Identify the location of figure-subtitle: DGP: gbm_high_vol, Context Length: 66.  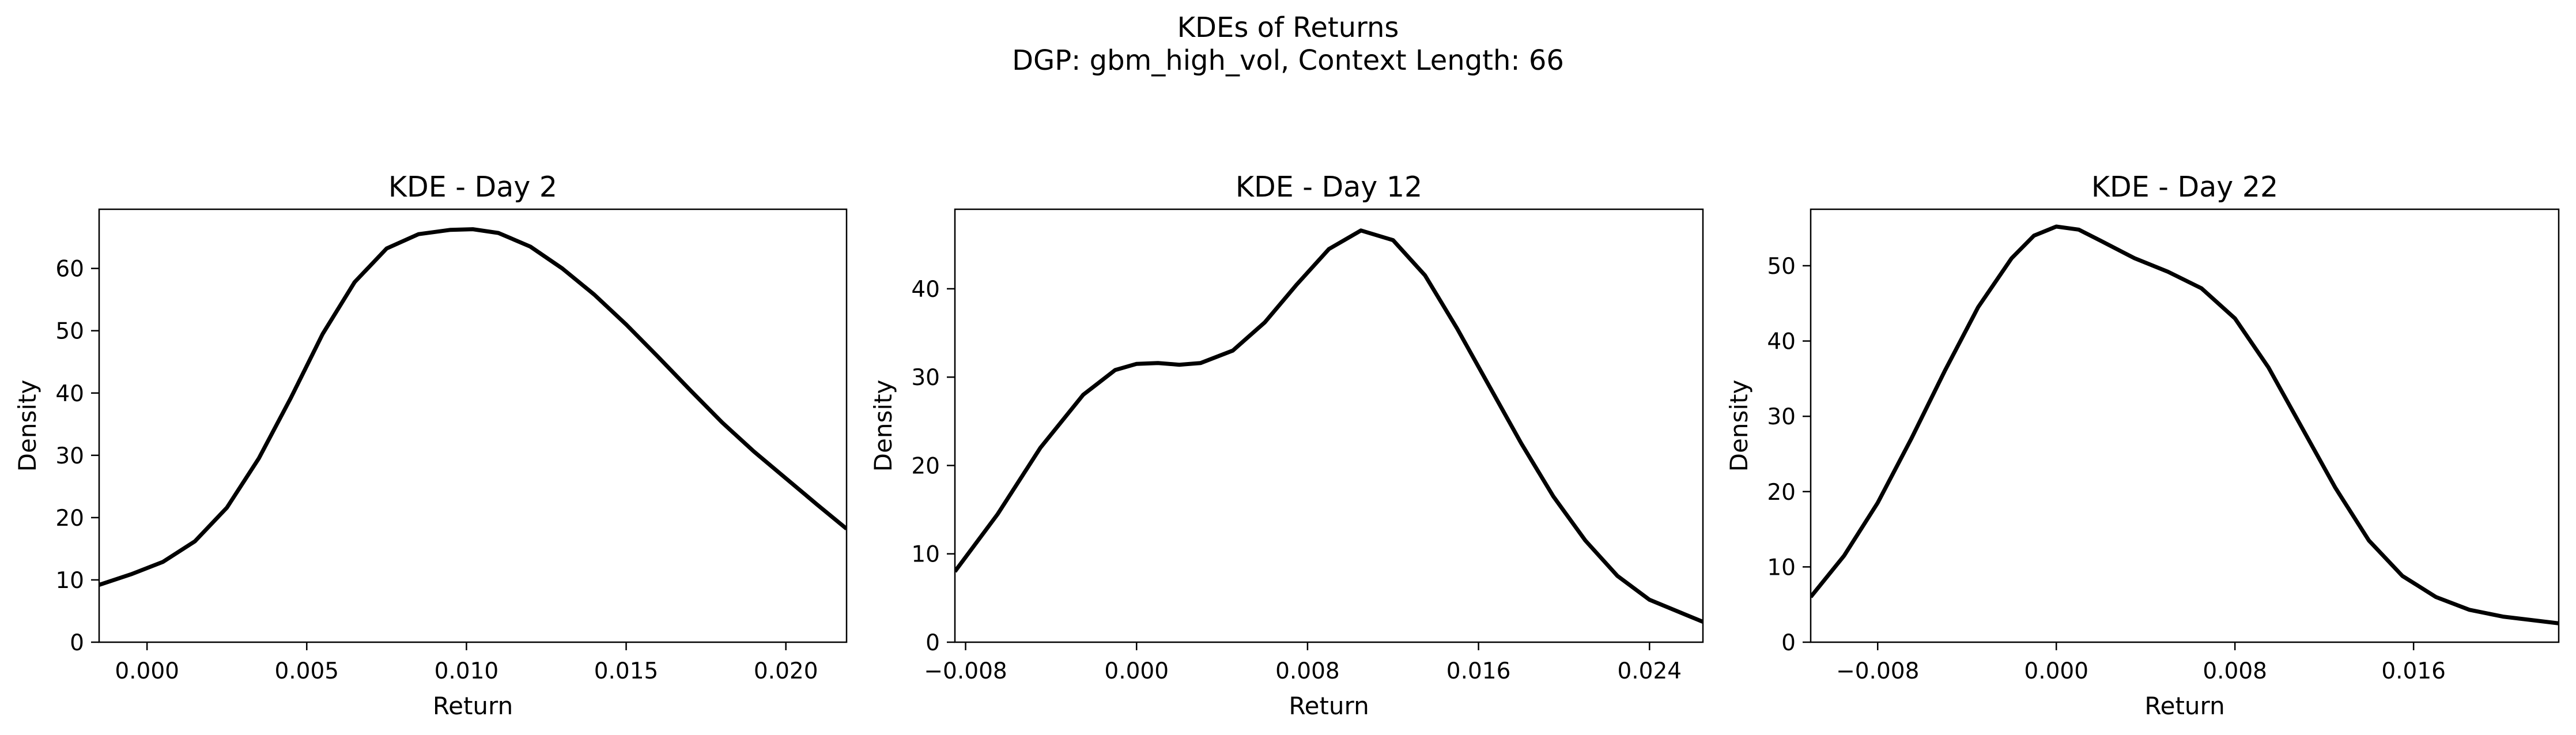
(1288, 60).